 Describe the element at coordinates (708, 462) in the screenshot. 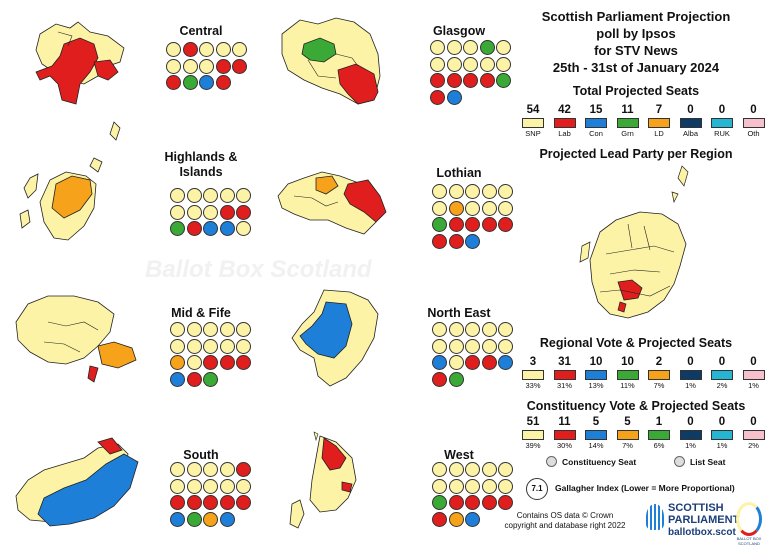

I see `list-seat-label: List Seat` at that location.